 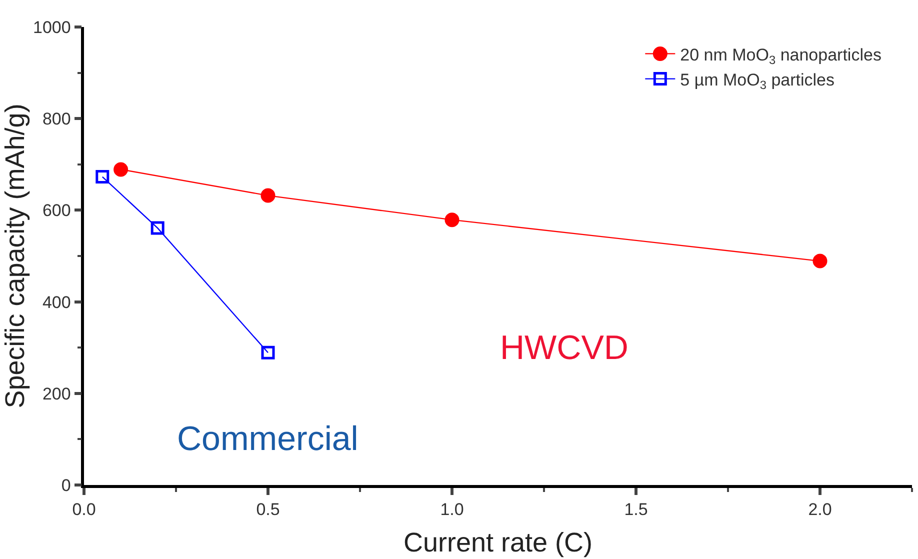 What do you see at coordinates (452, 510) in the screenshot?
I see `x-tick-label: 1.0` at bounding box center [452, 510].